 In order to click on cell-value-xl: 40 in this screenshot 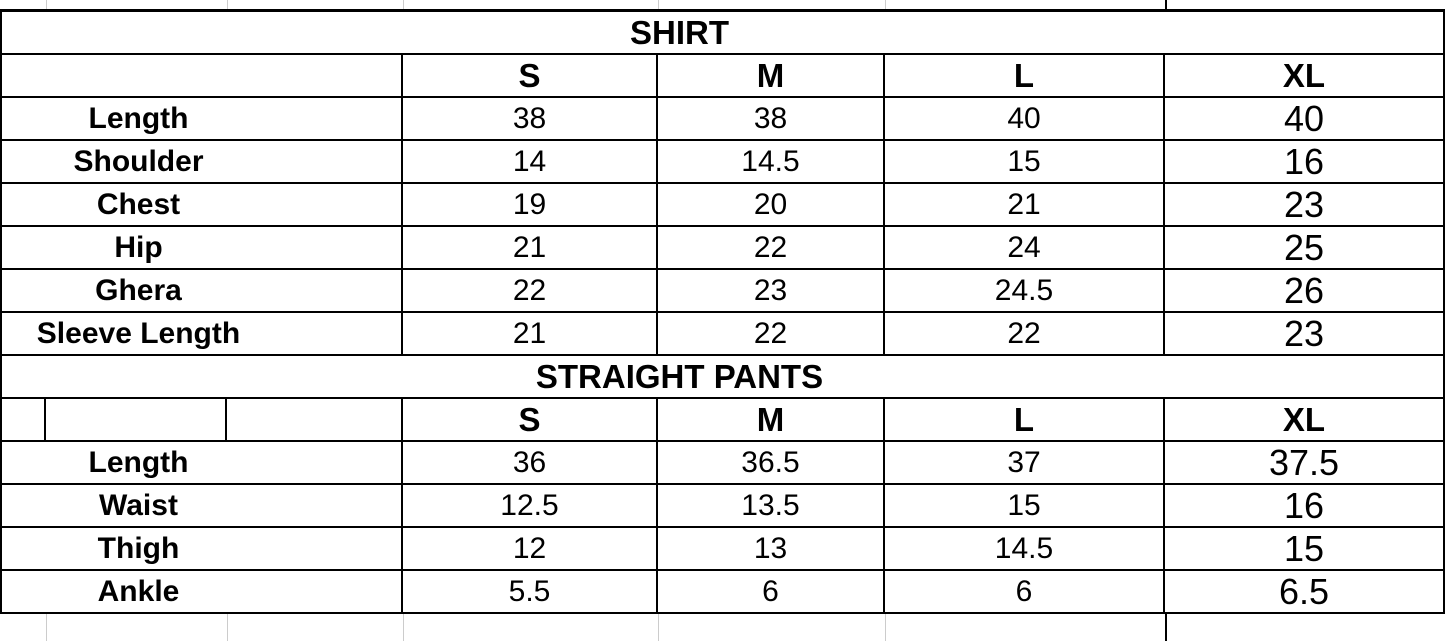, I will do `click(1305, 119)`.